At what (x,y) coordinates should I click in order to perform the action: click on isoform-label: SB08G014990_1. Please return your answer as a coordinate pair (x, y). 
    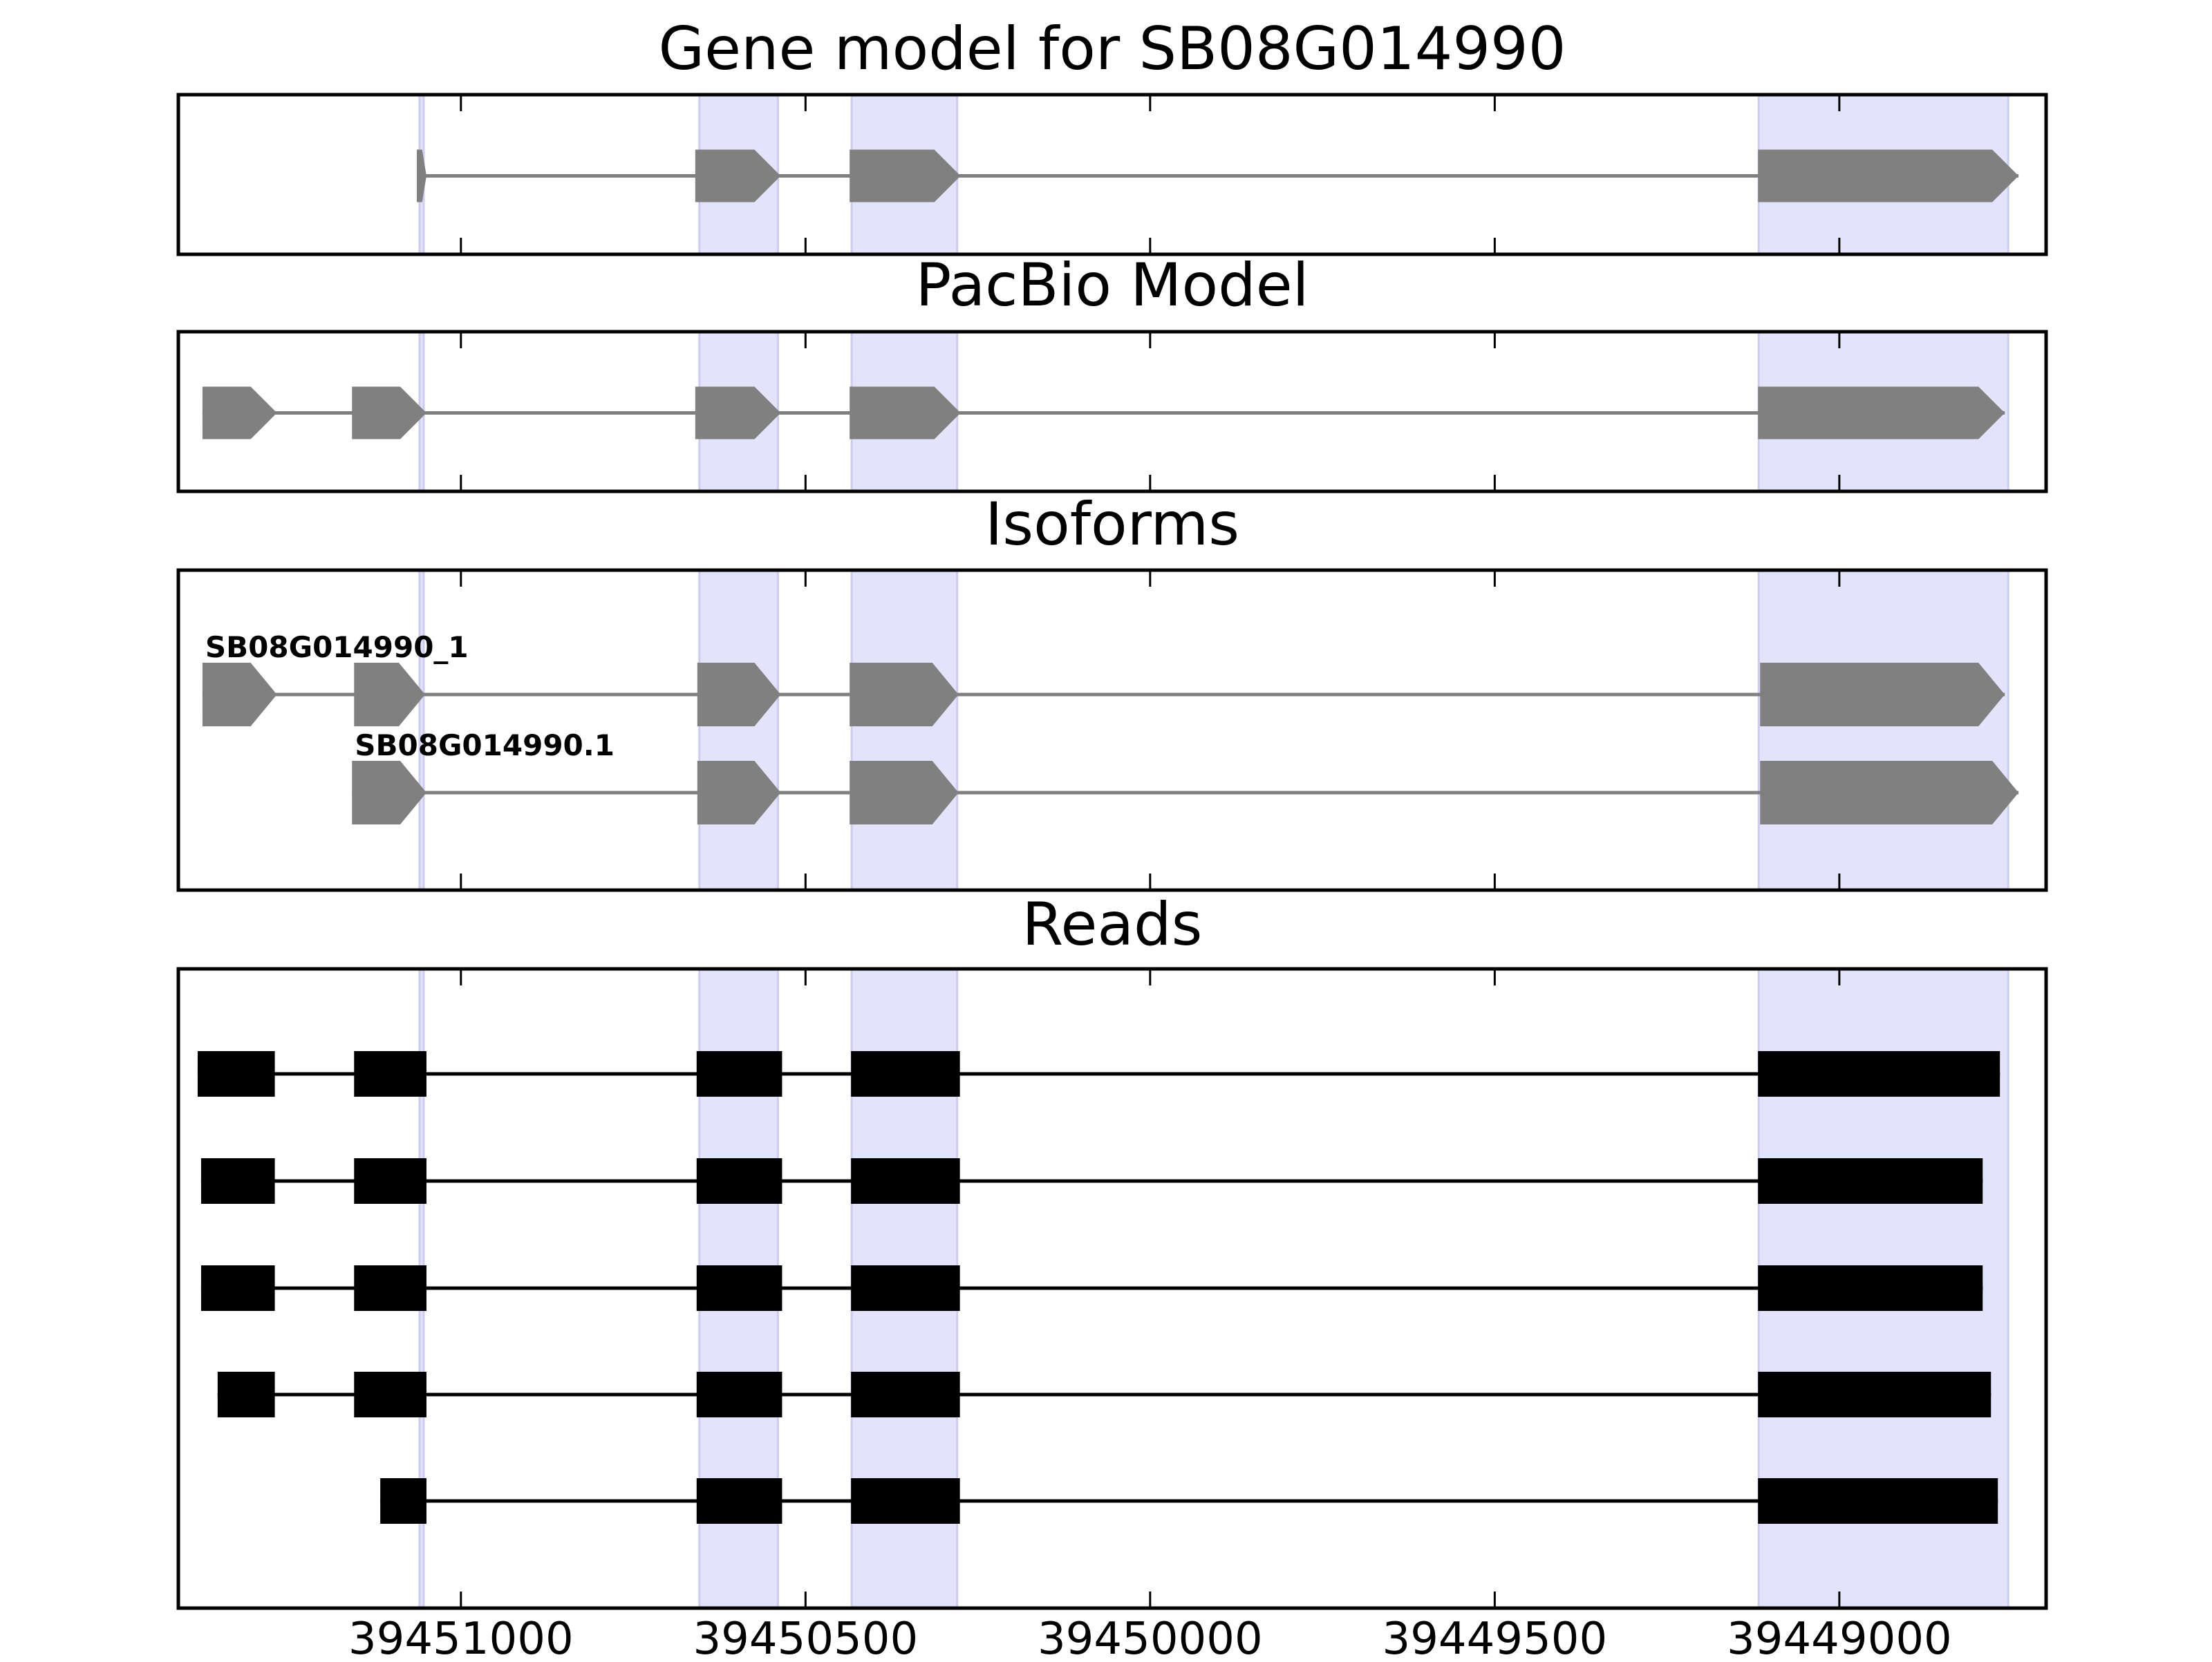
    Looking at the image, I should click on (337, 647).